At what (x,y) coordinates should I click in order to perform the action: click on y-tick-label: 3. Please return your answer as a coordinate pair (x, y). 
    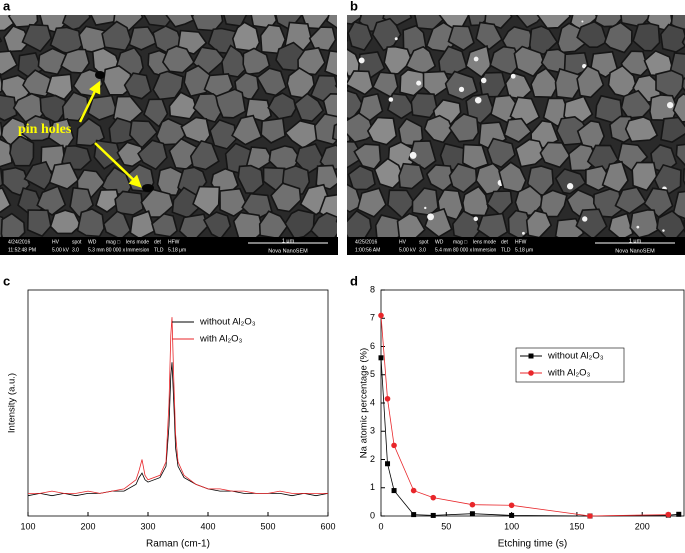
    Looking at the image, I should click on (372, 431).